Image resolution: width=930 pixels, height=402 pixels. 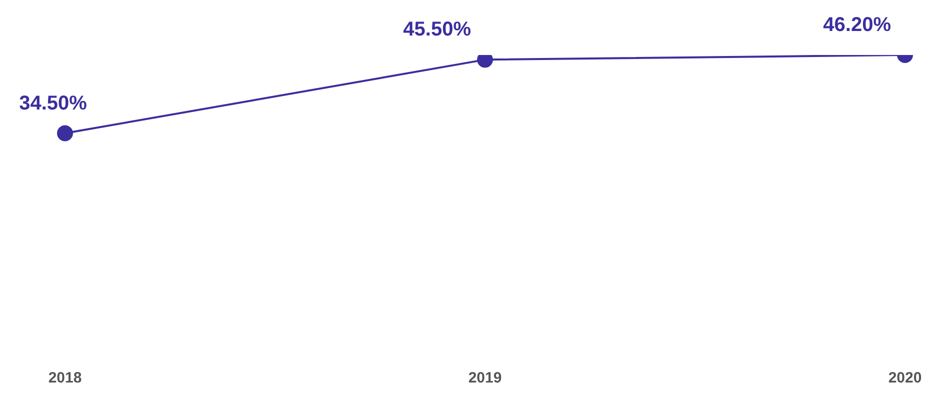 I want to click on x-tick-label: 2019, so click(x=485, y=378).